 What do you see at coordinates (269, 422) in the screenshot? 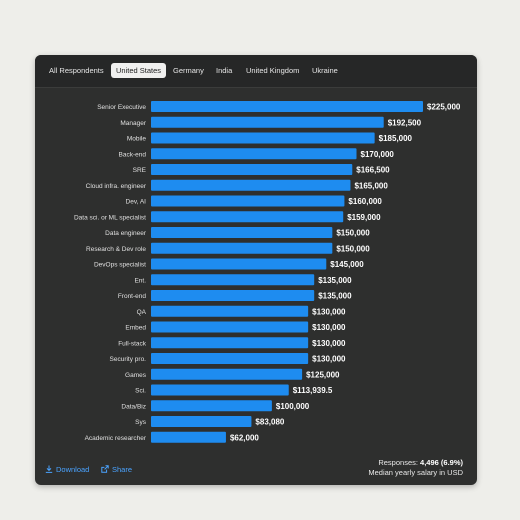
I see `bar-value-label: $83,080` at bounding box center [269, 422].